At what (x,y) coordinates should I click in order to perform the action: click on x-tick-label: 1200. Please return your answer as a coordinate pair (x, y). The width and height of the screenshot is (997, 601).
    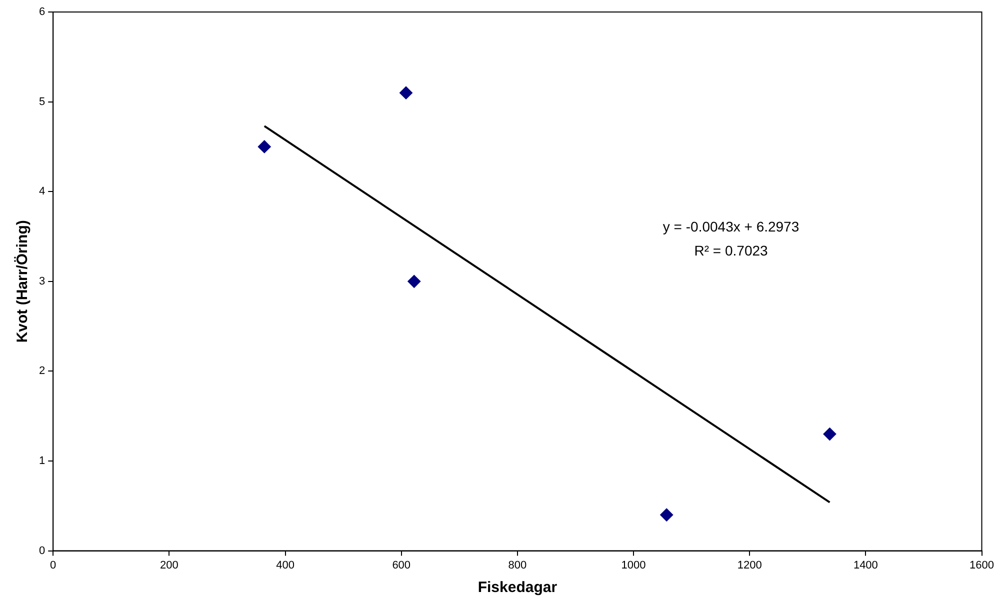
    Looking at the image, I should click on (749, 565).